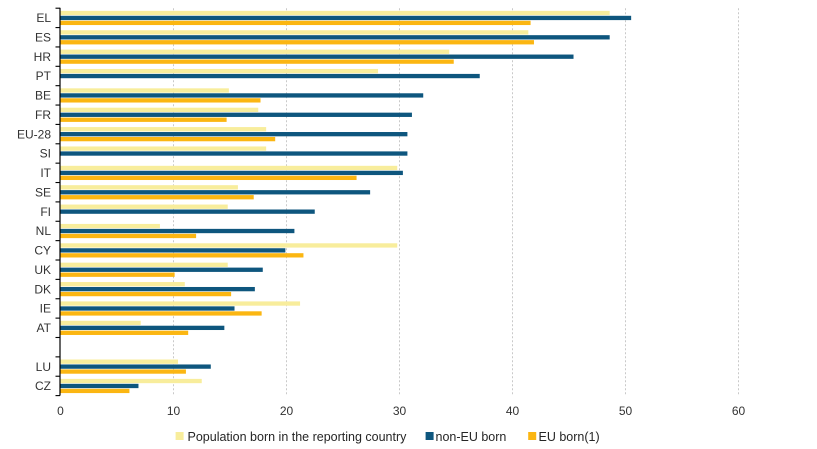 Image resolution: width=817 pixels, height=449 pixels. What do you see at coordinates (471, 437) in the screenshot?
I see `svg-text: non-EU born` at bounding box center [471, 437].